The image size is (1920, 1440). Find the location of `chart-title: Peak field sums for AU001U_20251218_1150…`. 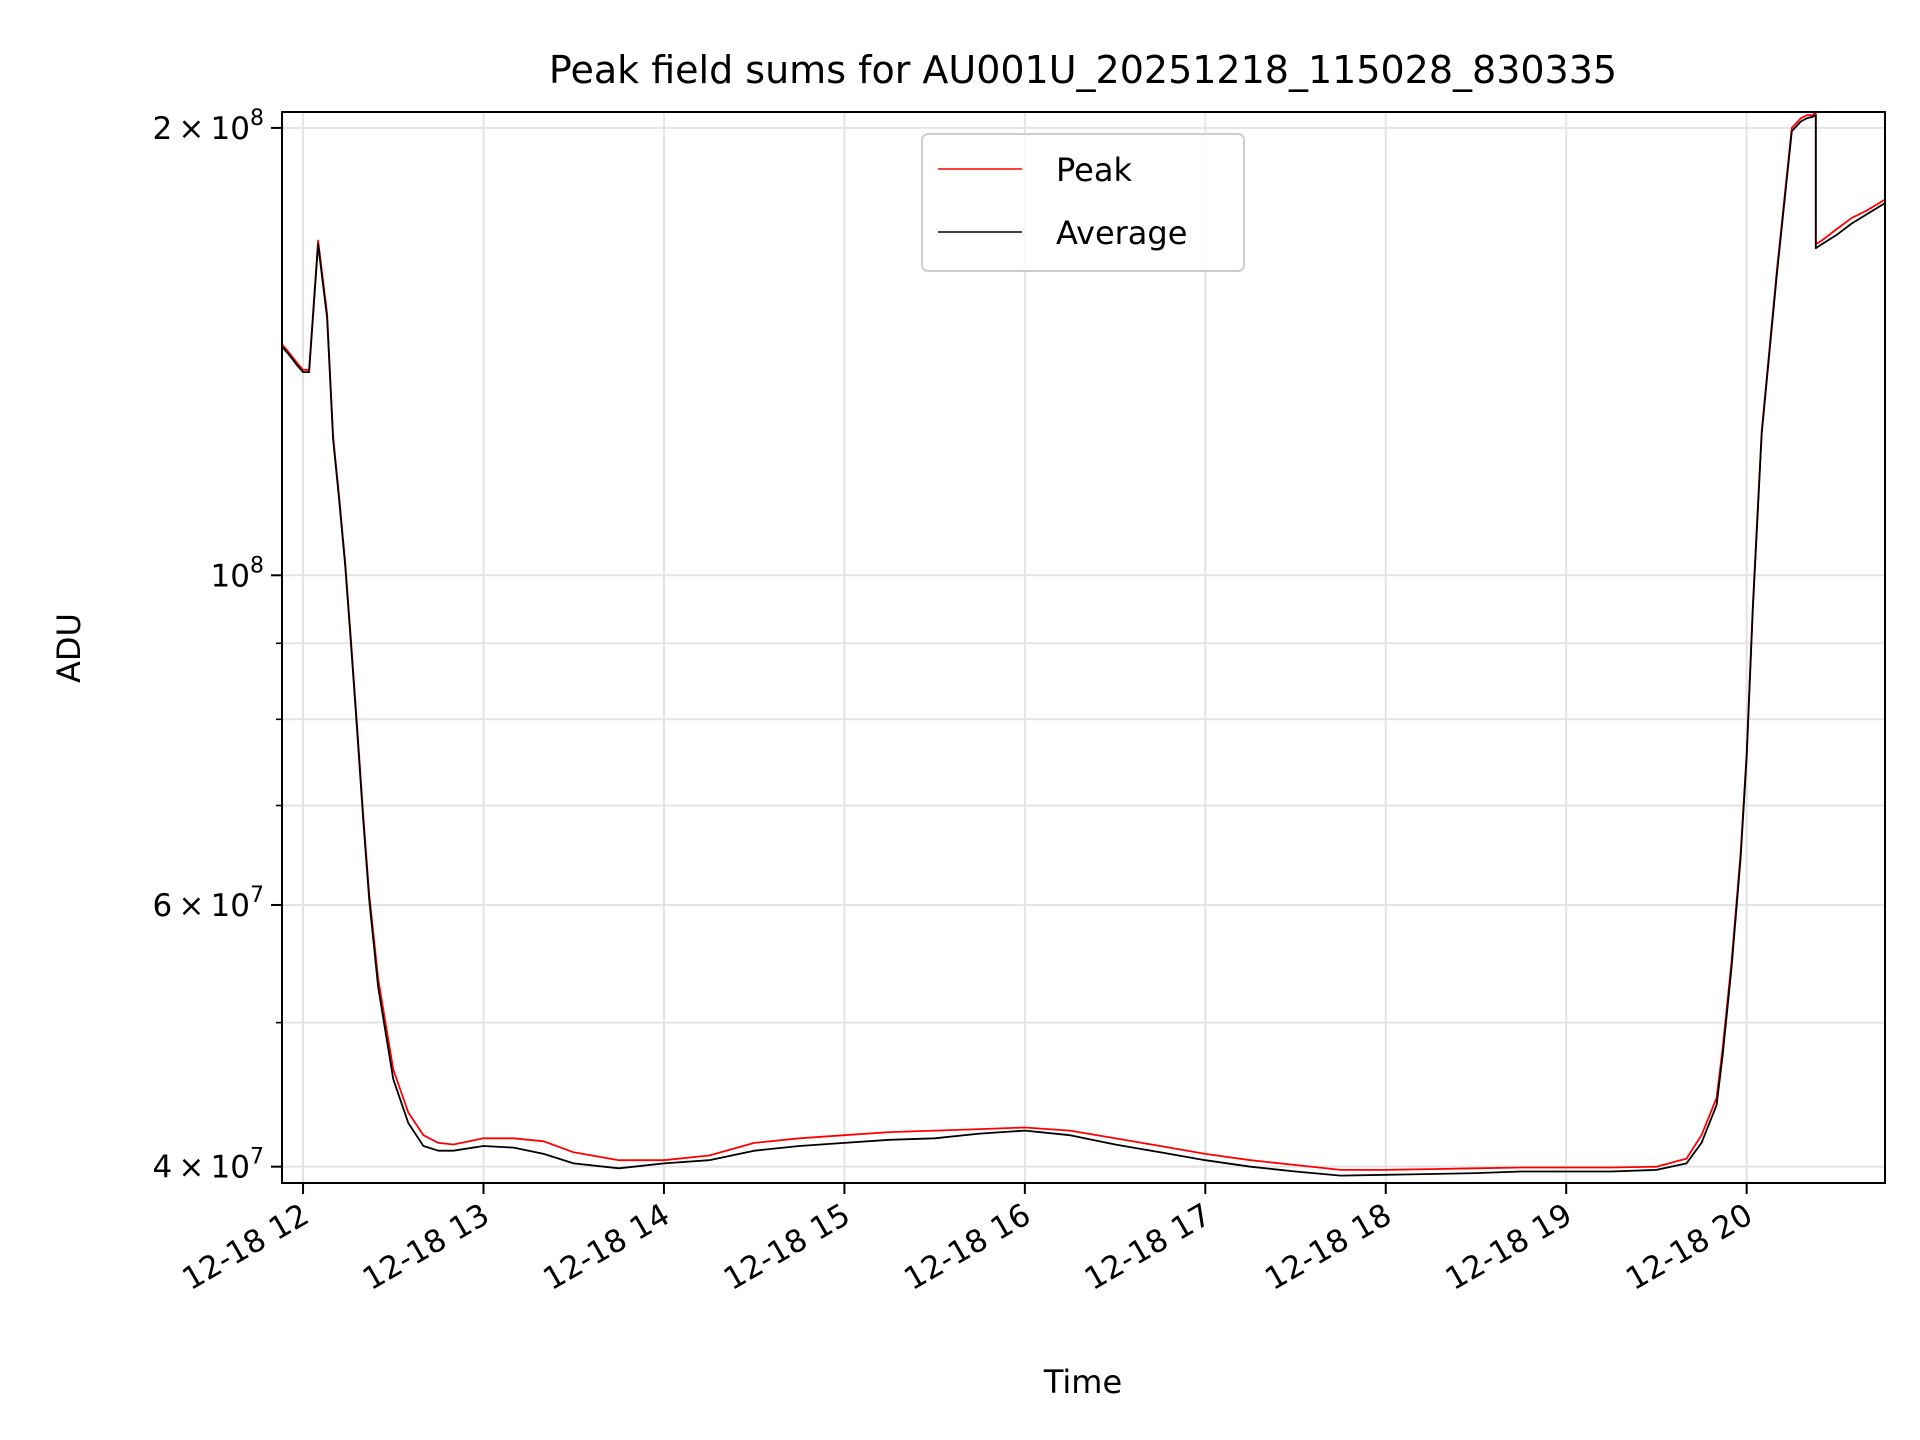

chart-title: Peak field sums for AU001U_20251218_1150… is located at coordinates (1083, 70).